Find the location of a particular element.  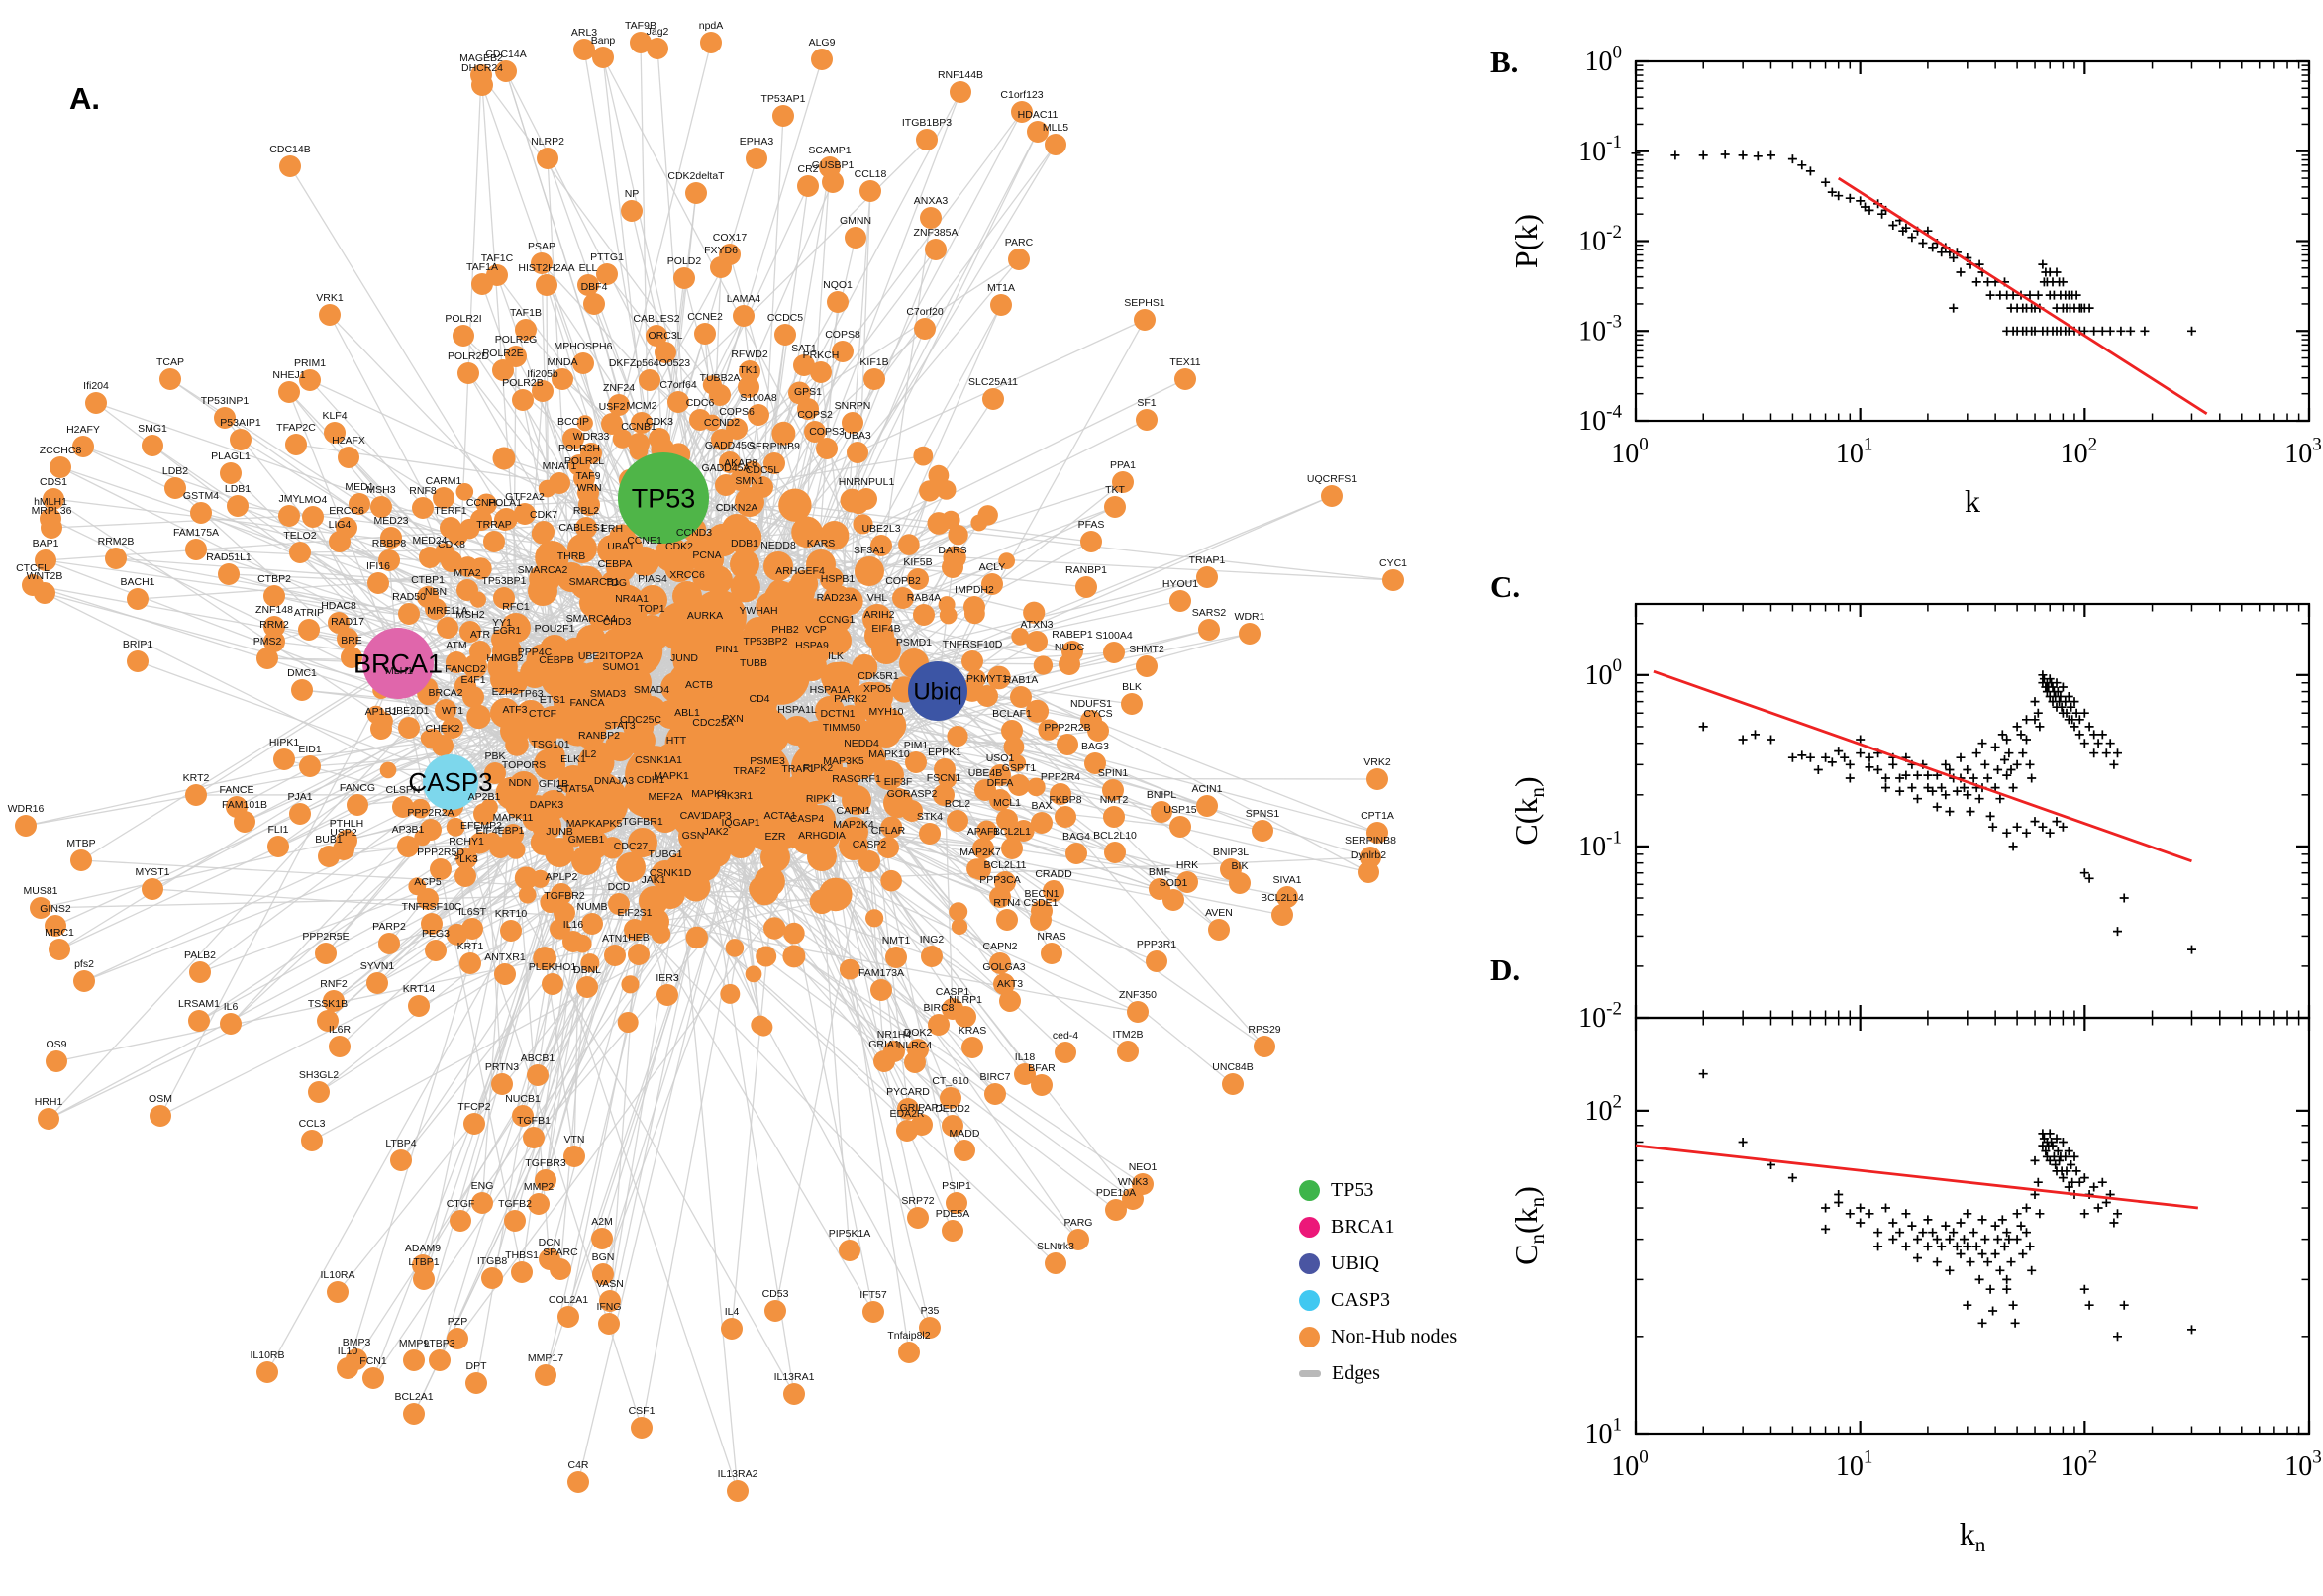

gene-label: BLK is located at coordinates (1132, 687).